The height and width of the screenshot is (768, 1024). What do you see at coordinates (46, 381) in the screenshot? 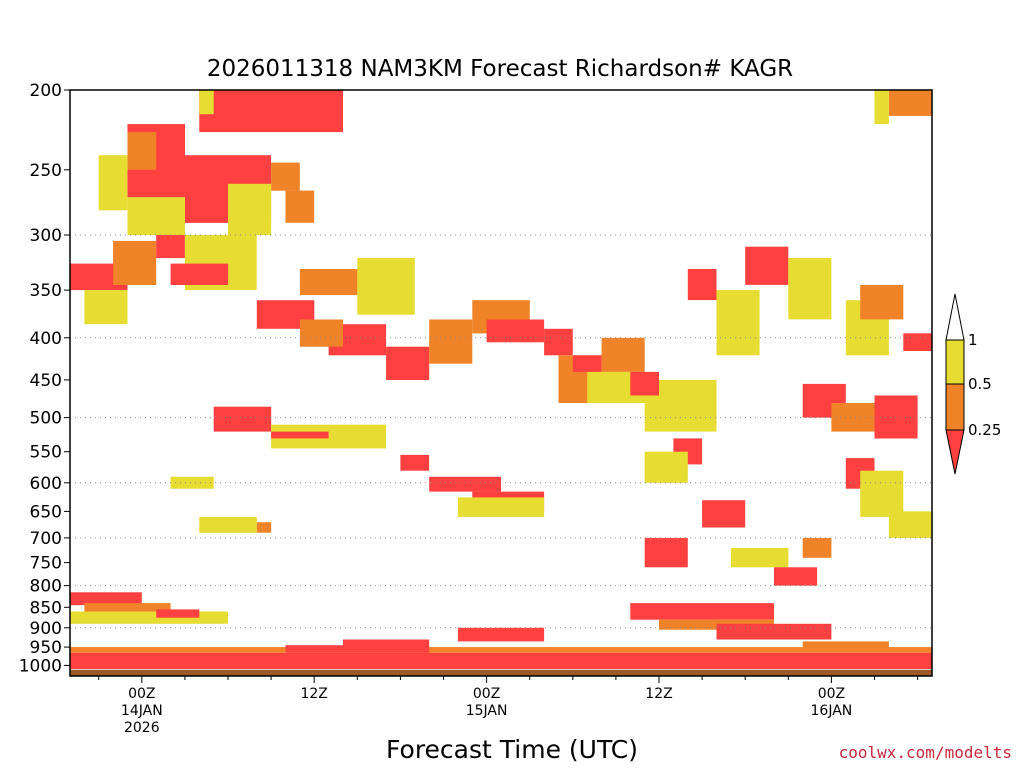
I see `ytick-label-450: 450` at bounding box center [46, 381].